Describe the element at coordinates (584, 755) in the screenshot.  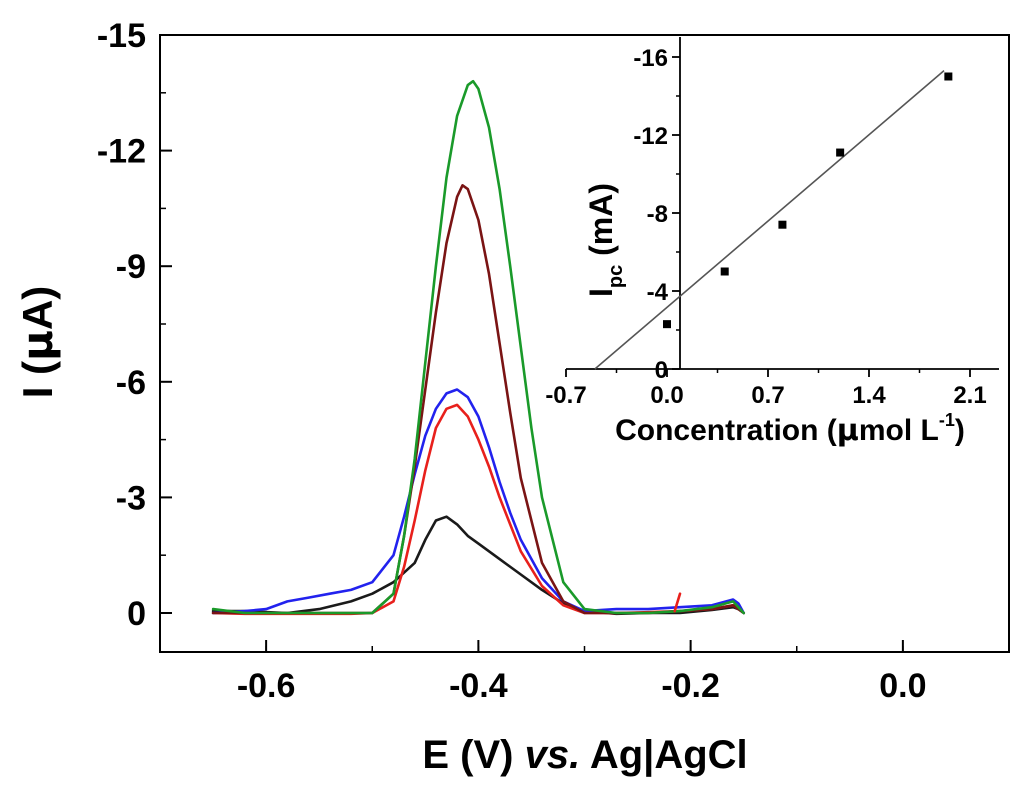
I see `main-x-axis-label: E (V) vs. Ag|AgCl` at that location.